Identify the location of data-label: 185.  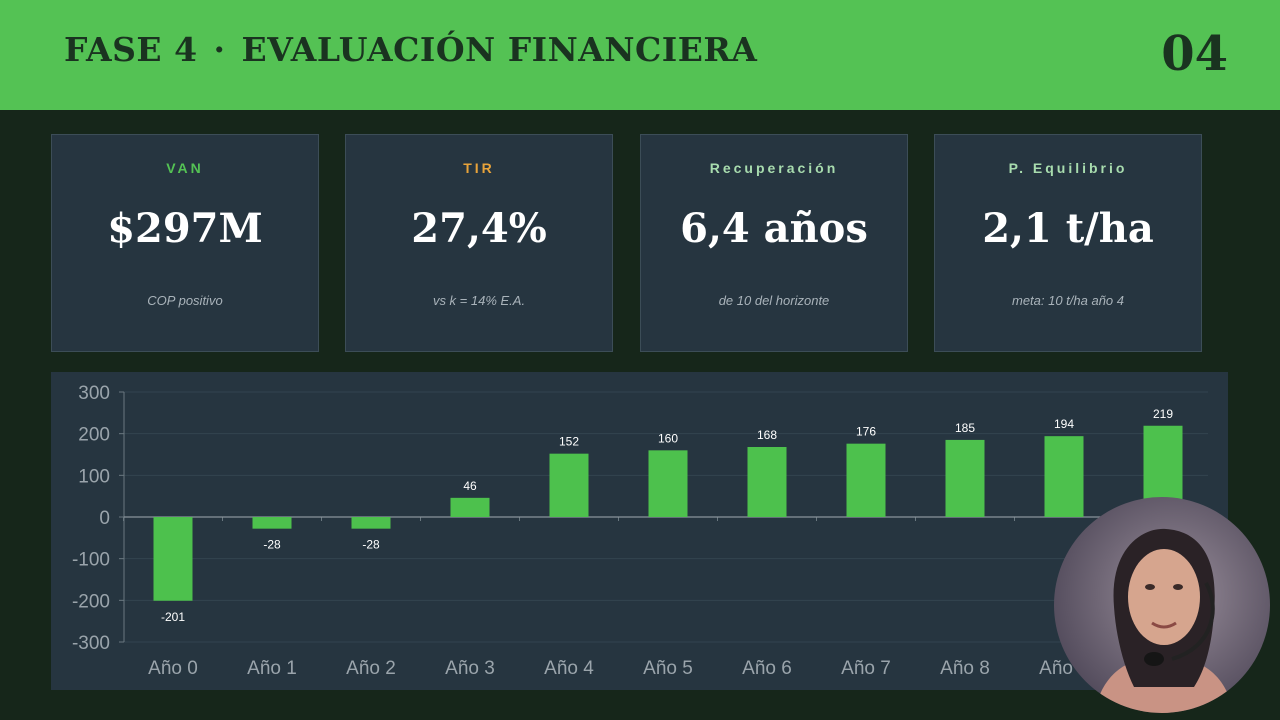
(965, 428).